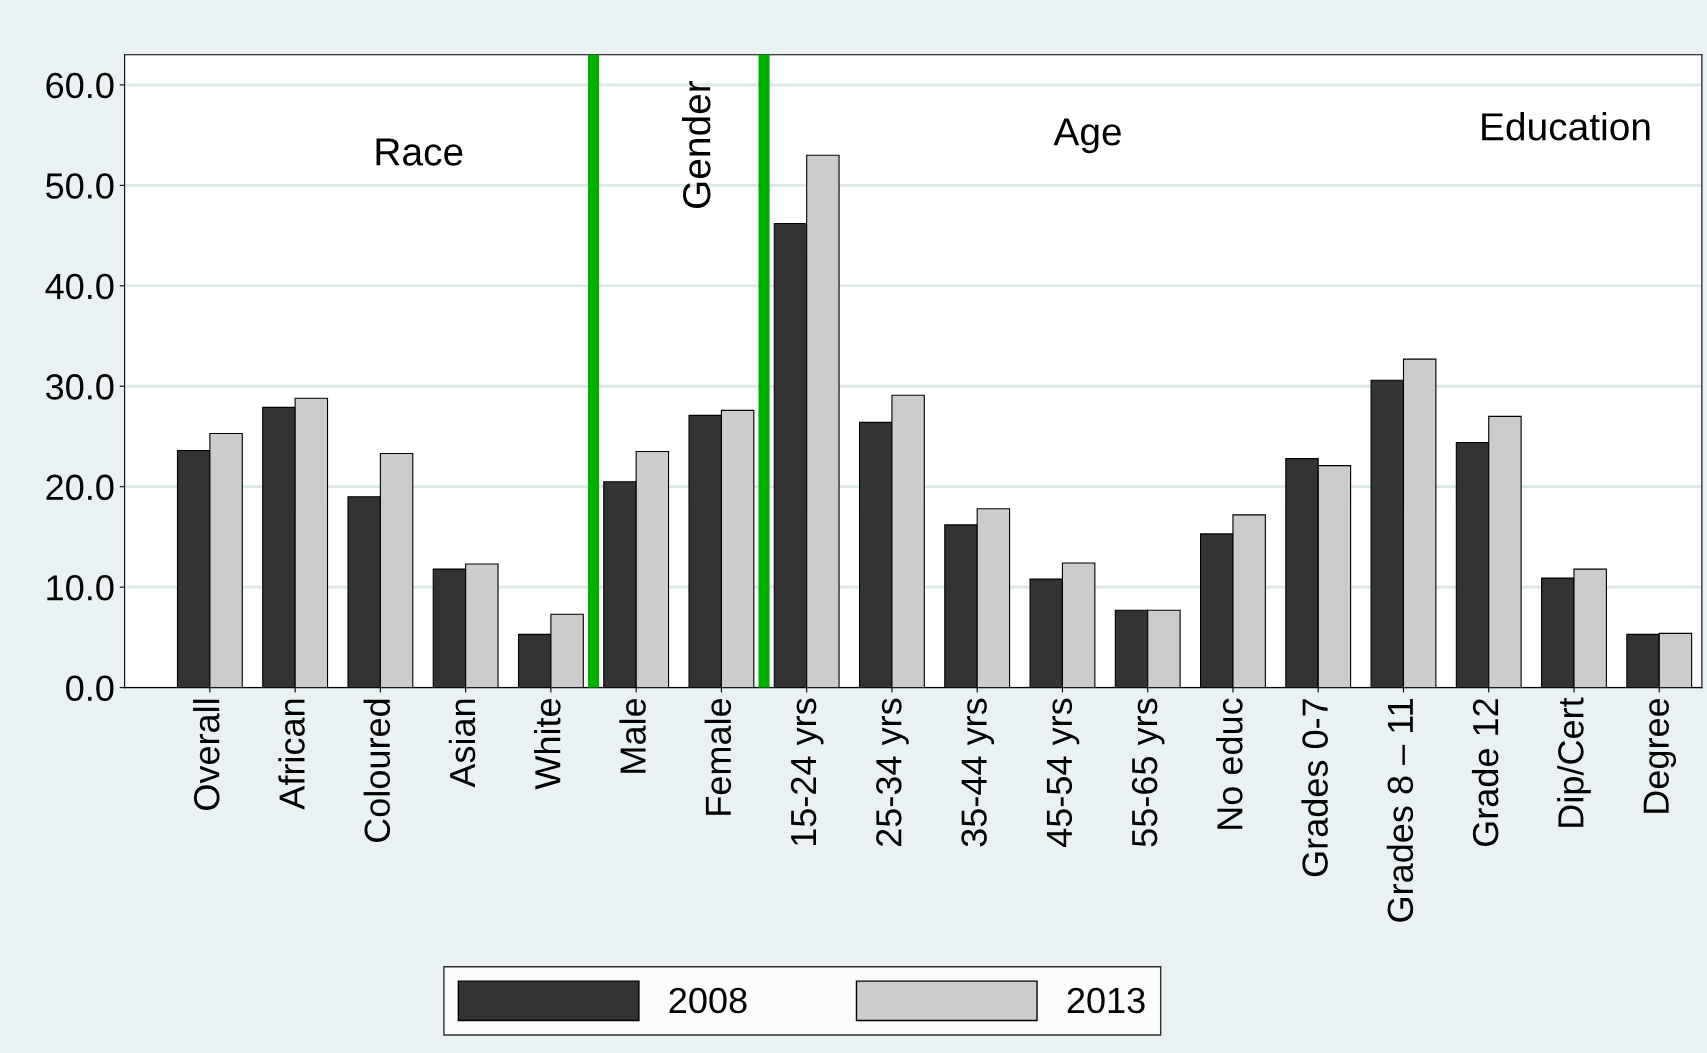  What do you see at coordinates (1485, 773) in the screenshot?
I see `x-tick-label: Grade 12` at bounding box center [1485, 773].